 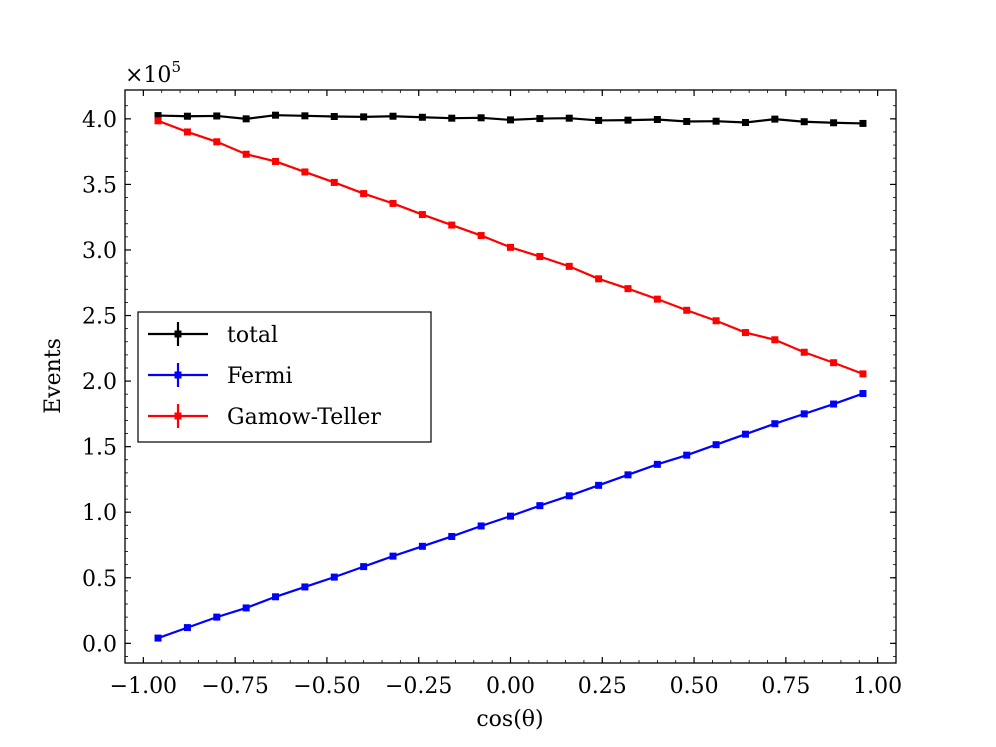 I want to click on x-tick-label: 0.75, so click(x=785, y=686).